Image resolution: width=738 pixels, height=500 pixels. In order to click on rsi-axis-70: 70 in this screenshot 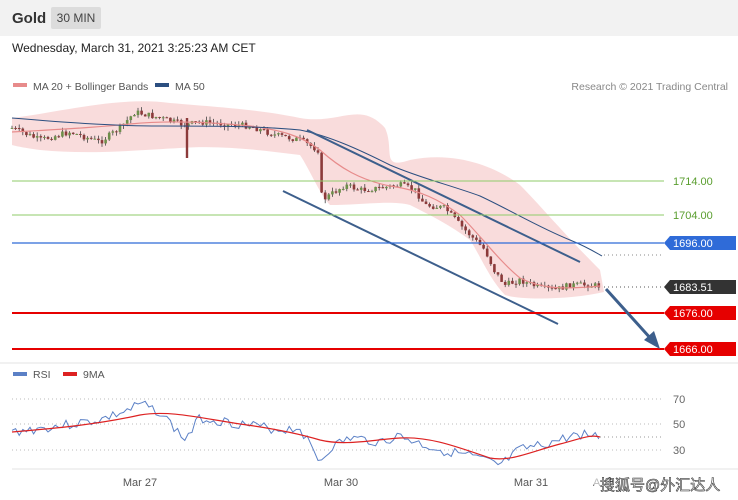, I will do `click(679, 400)`.